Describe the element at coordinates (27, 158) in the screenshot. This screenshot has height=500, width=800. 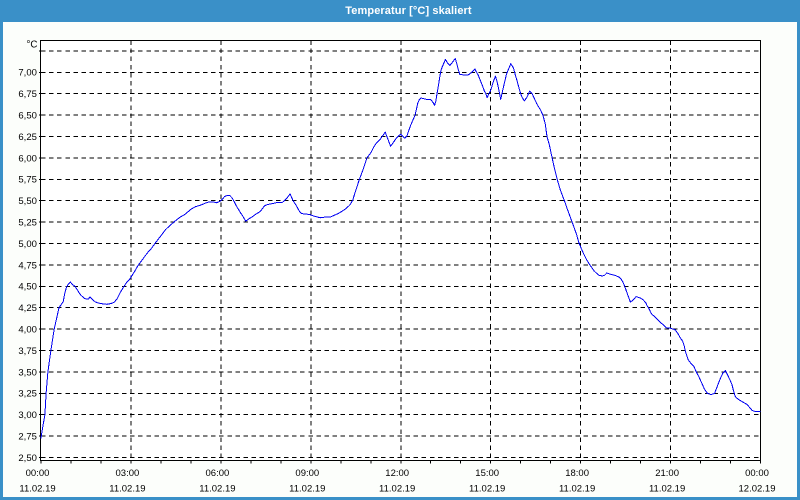
I see `svg-text: 6,00` at that location.